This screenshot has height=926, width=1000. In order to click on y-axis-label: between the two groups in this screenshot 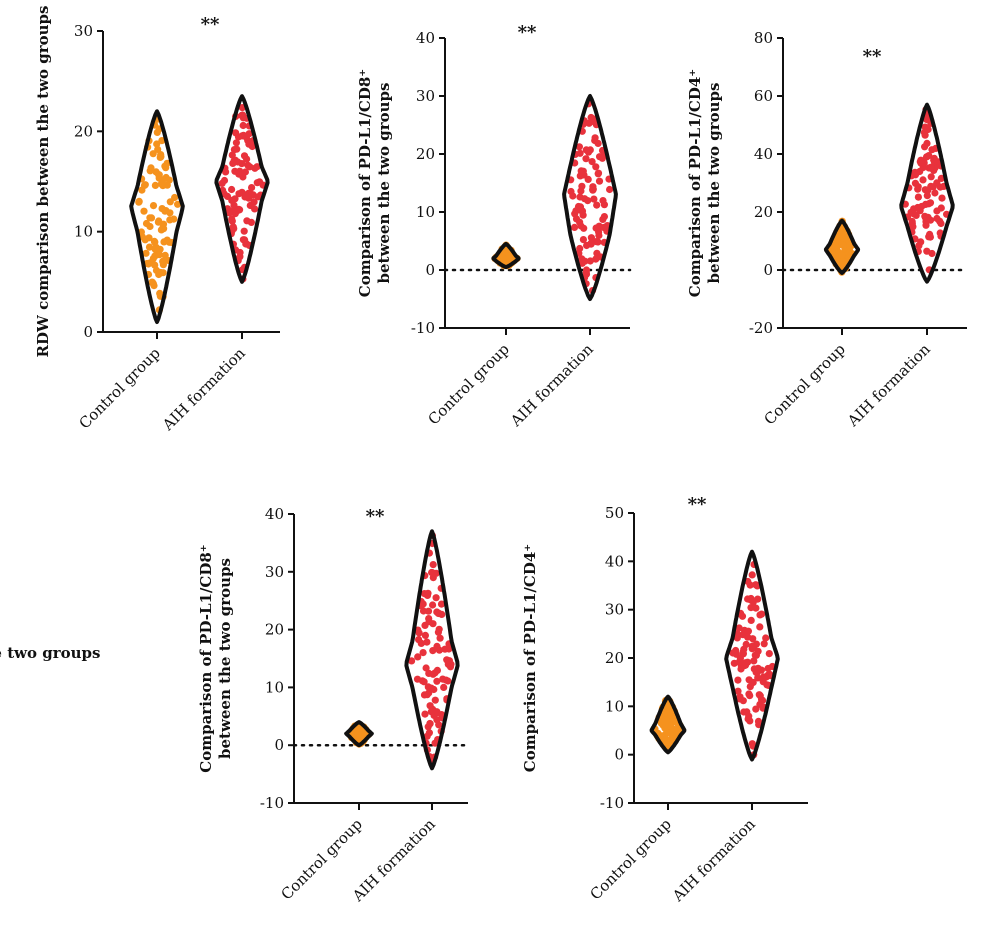, I will do `click(384, 183)`.